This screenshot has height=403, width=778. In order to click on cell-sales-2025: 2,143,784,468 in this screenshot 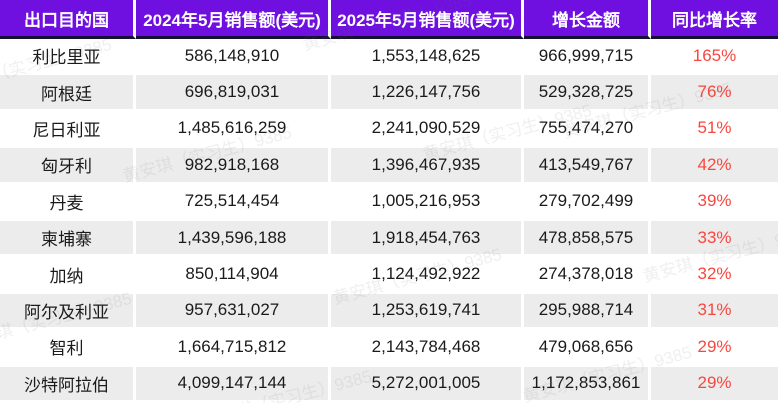, I will do `click(427, 348)`.